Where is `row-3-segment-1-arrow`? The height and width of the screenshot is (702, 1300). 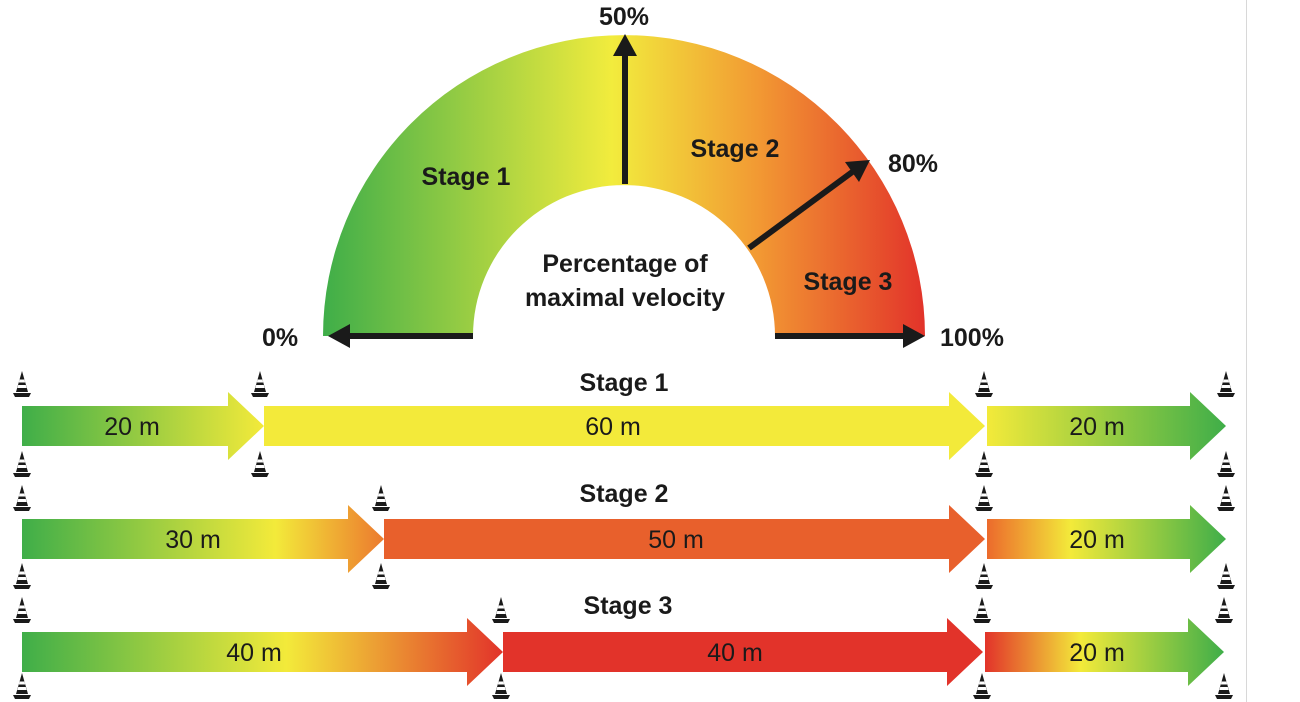 row-3-segment-1-arrow is located at coordinates (262, 652).